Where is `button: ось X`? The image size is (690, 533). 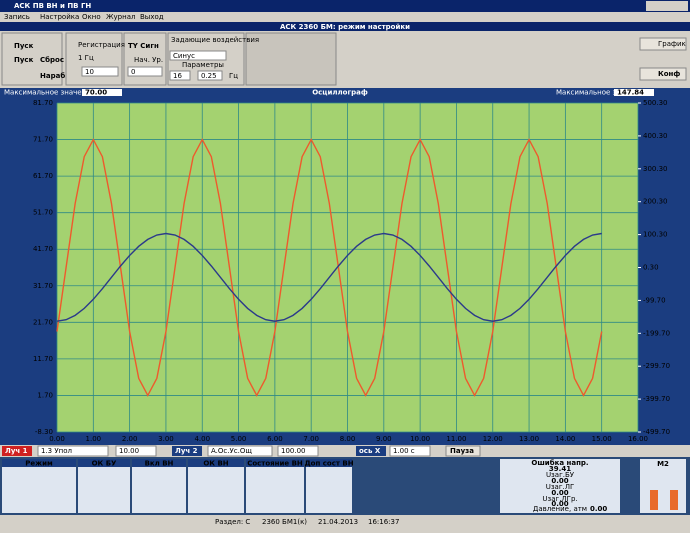
button: ось X is located at coordinates (370, 451).